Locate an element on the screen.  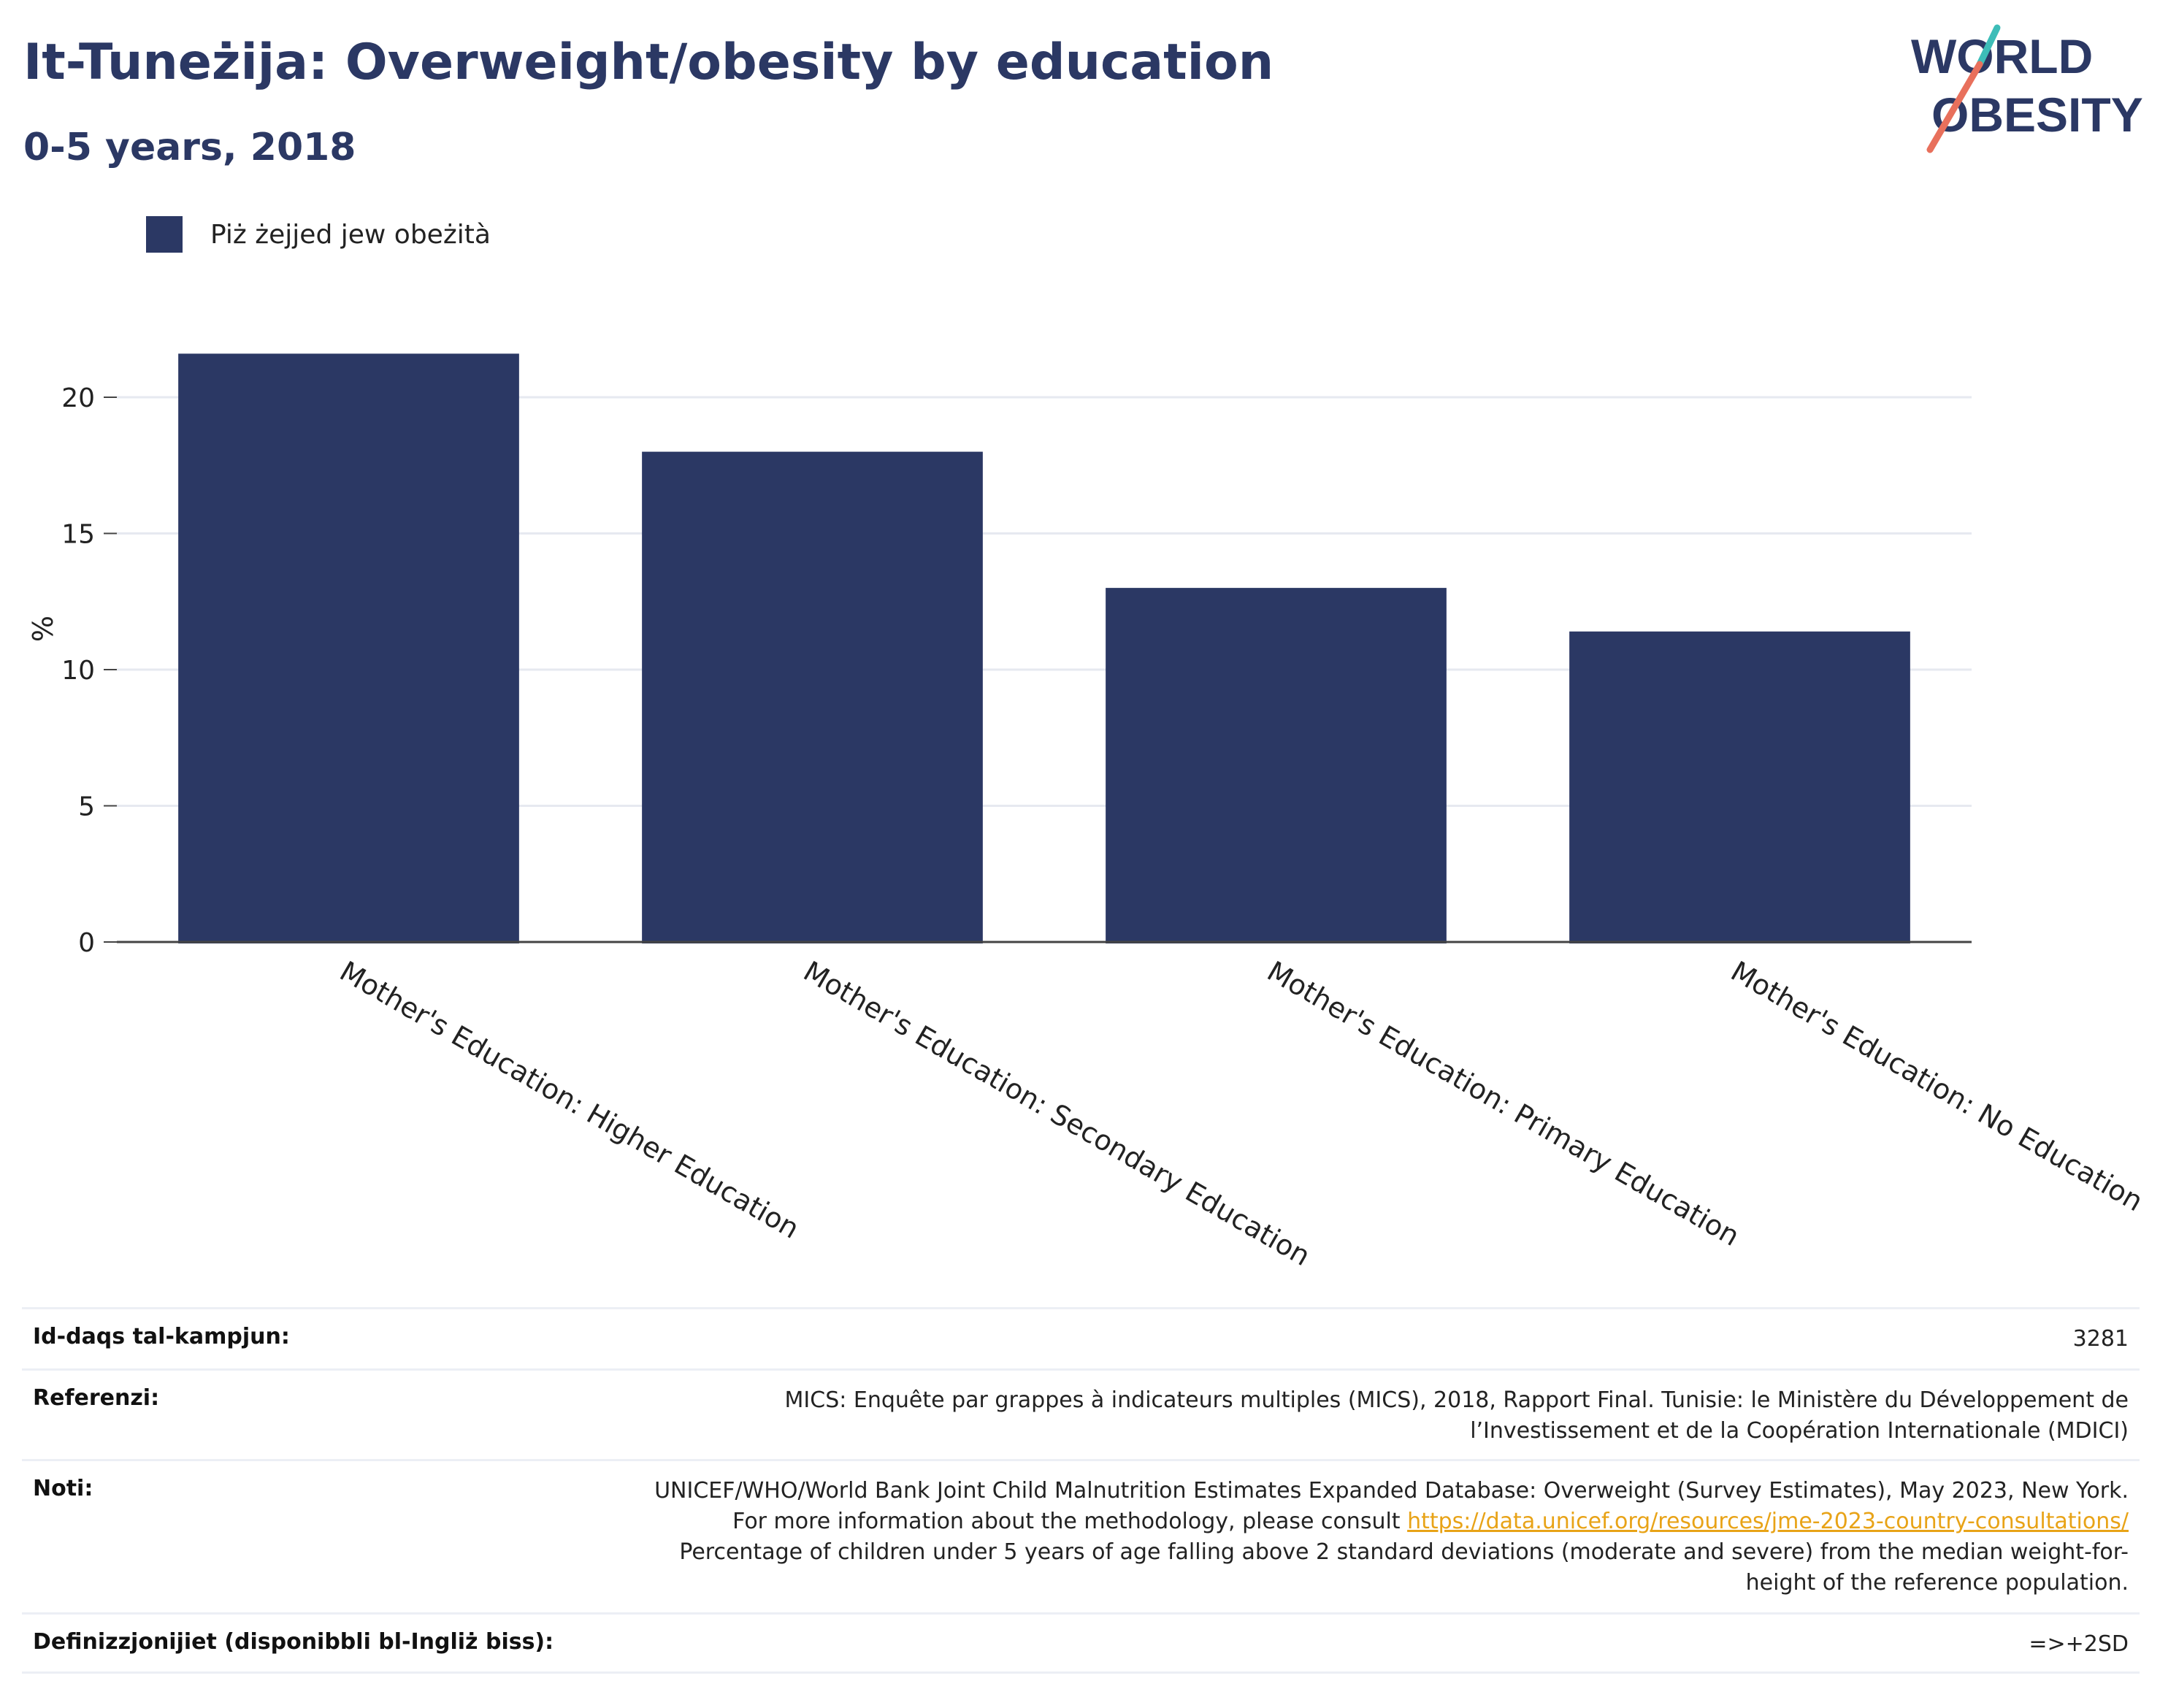
world-obesity-logo: WORLD OBESITY is located at coordinates (2030, 91).